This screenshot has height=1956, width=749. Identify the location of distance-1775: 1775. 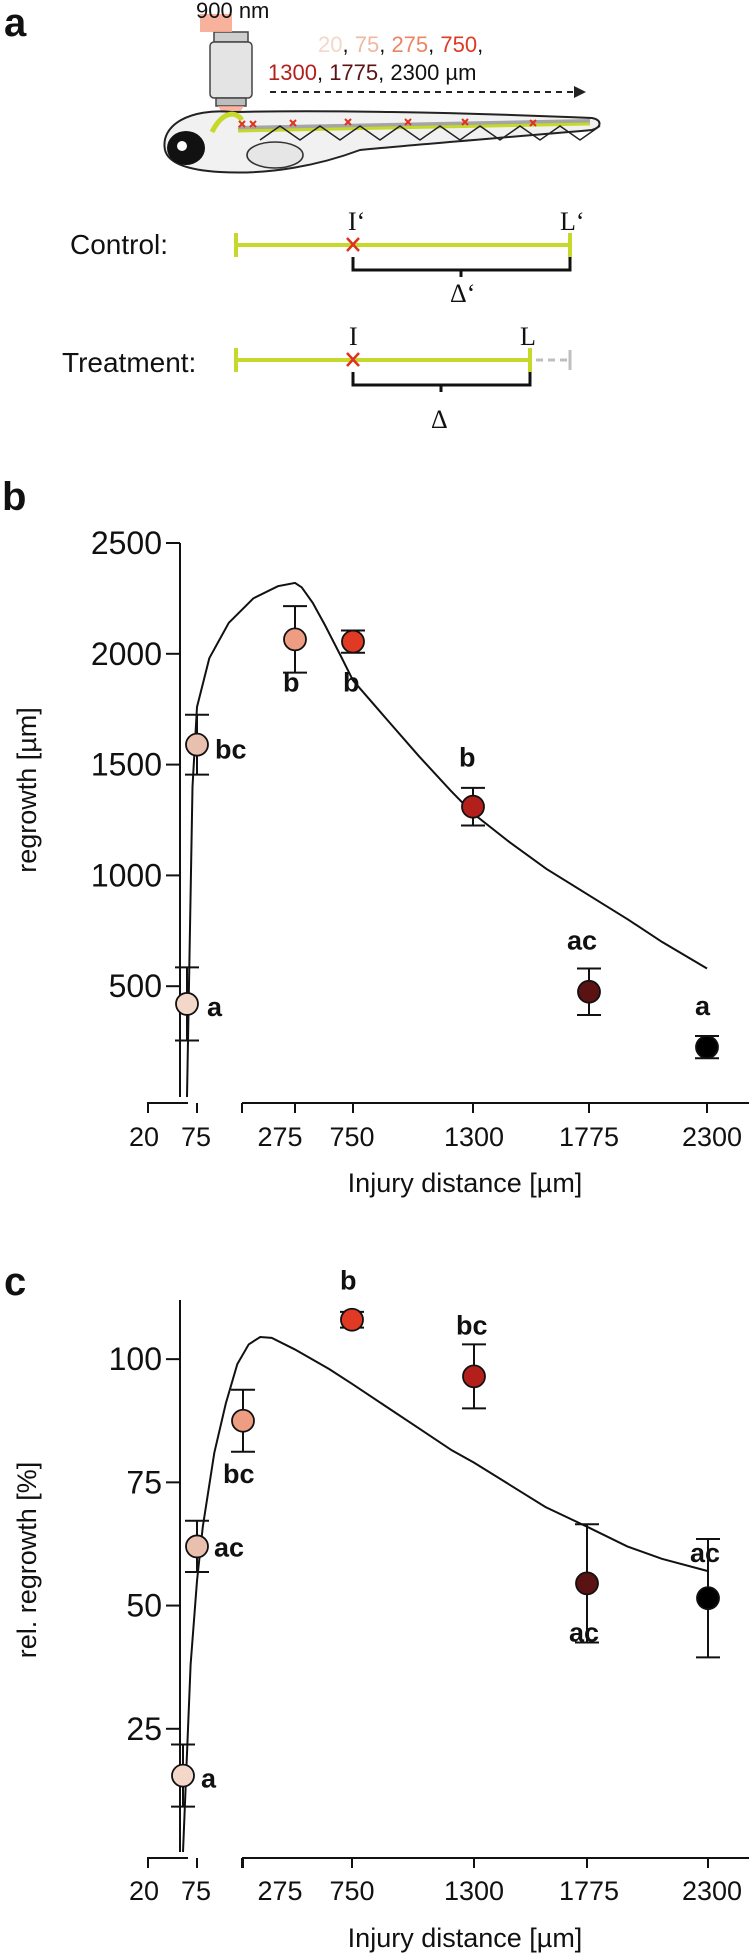
(353, 72).